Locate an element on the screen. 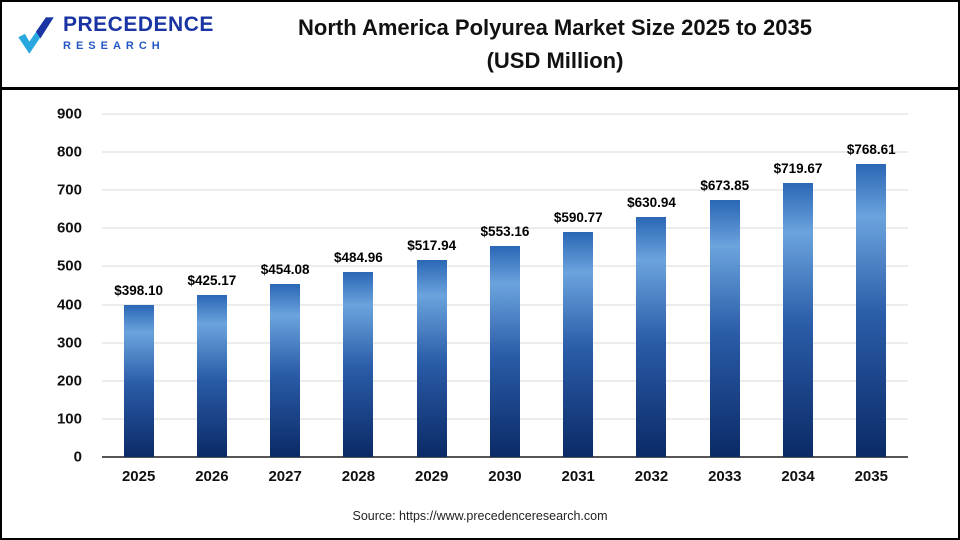  x-axis-label-2030: 2030 is located at coordinates (505, 476).